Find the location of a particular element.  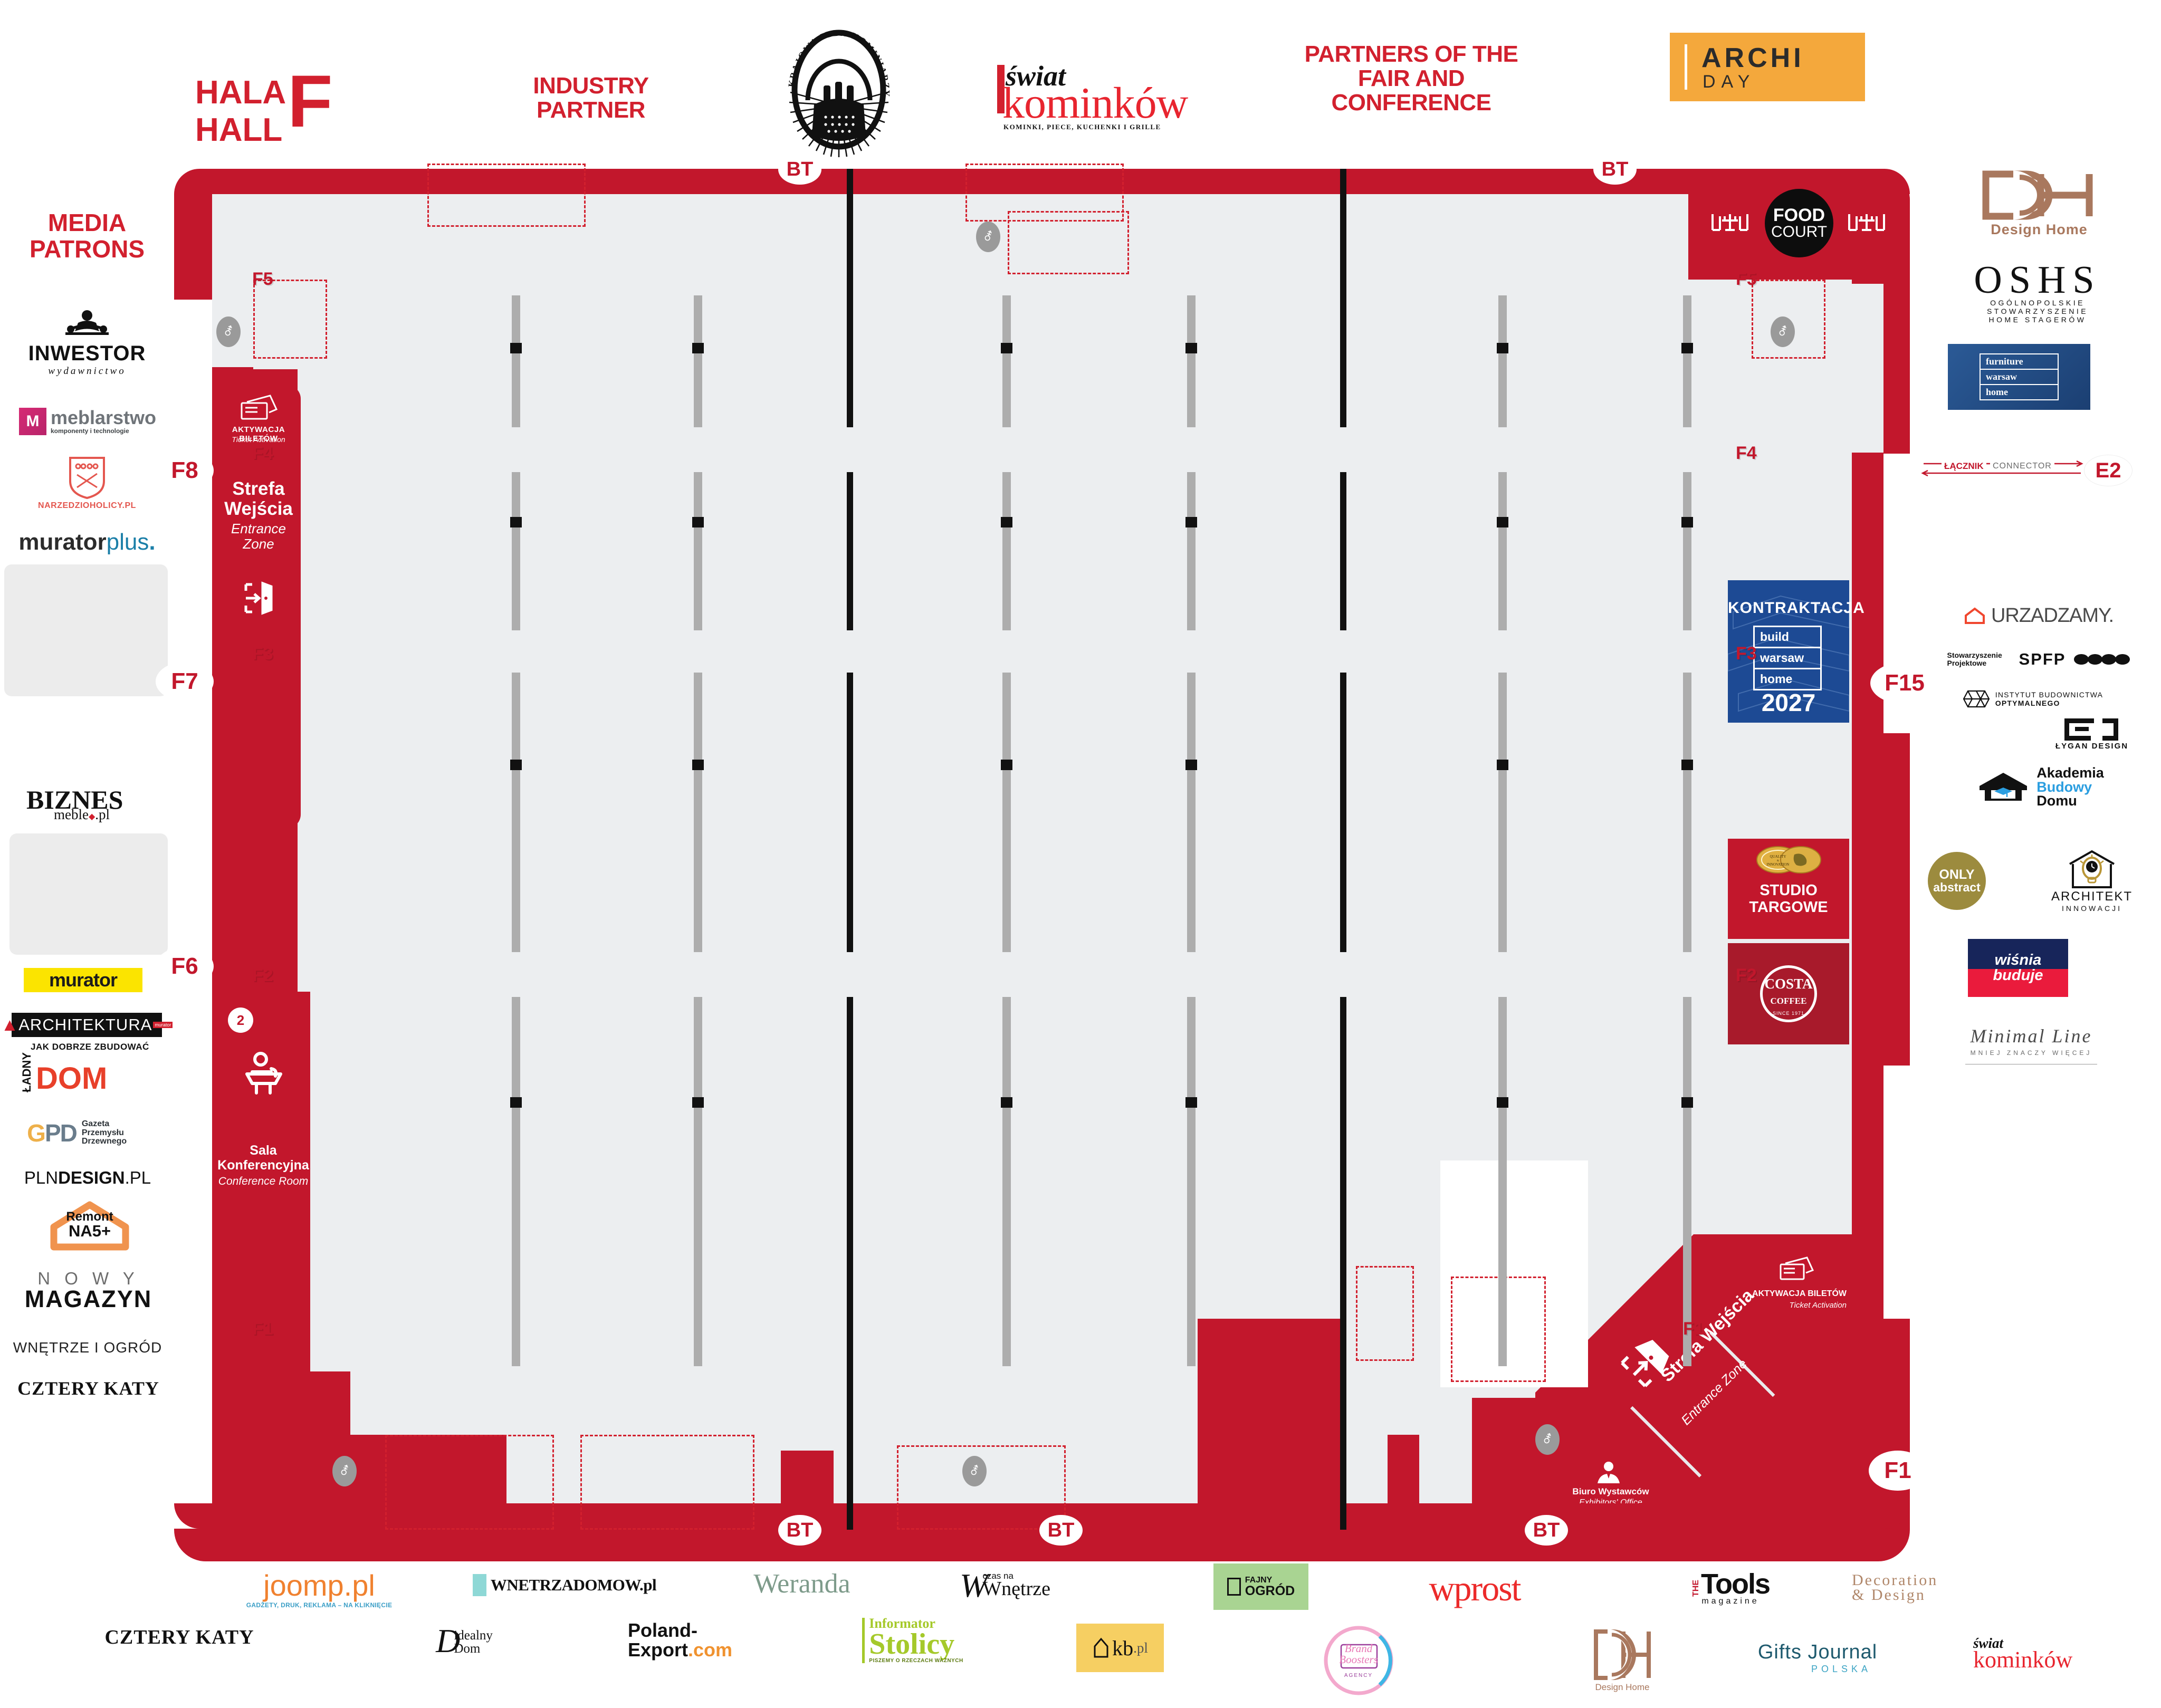

dashed-region-top3 is located at coordinates (1068, 242).